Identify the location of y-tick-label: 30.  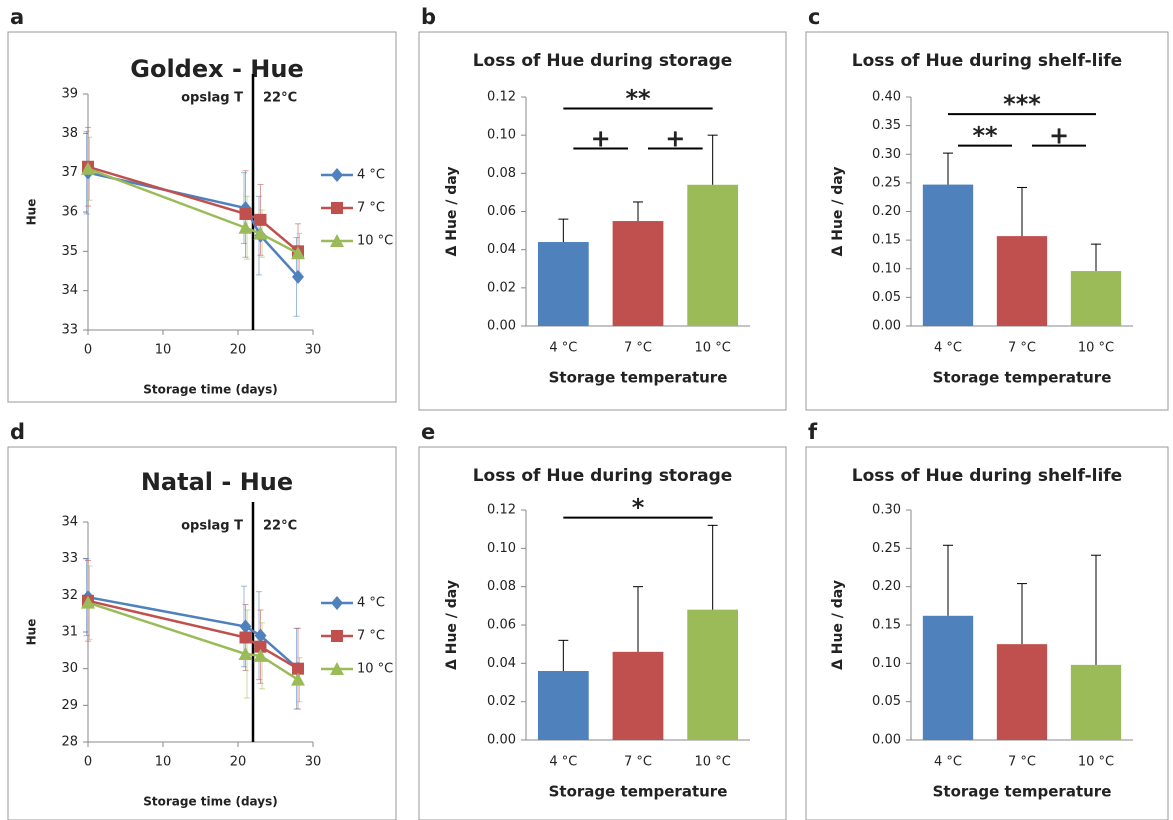
(69, 668).